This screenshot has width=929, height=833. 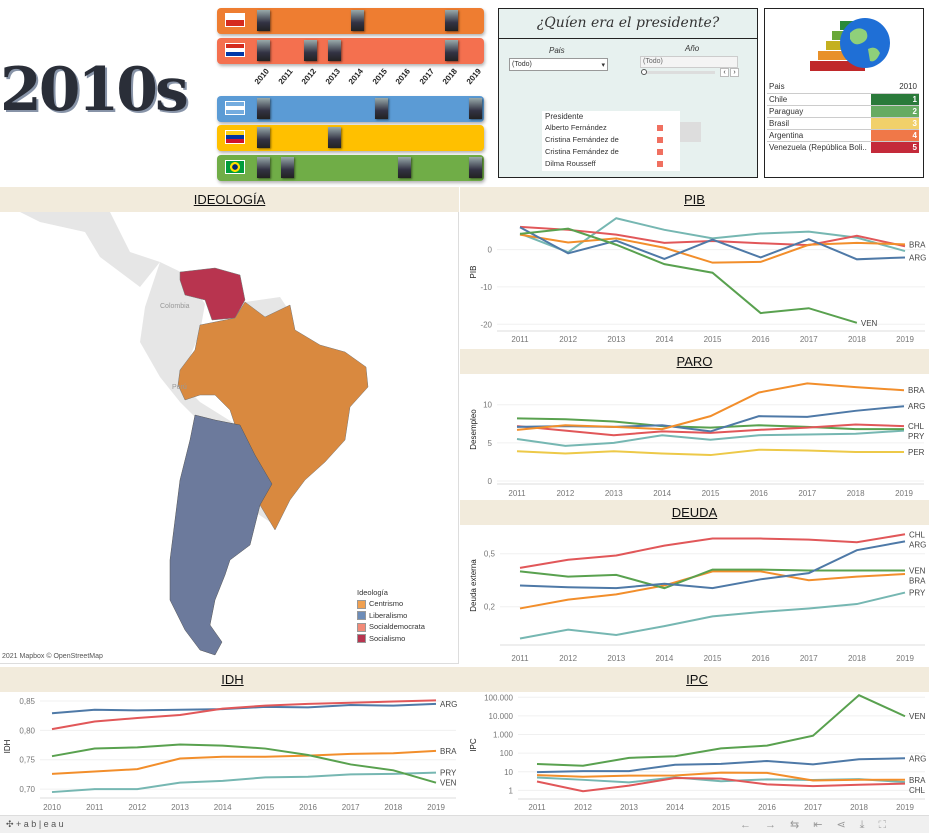 What do you see at coordinates (809, 339) in the screenshot?
I see `x-tick-label: 2017` at bounding box center [809, 339].